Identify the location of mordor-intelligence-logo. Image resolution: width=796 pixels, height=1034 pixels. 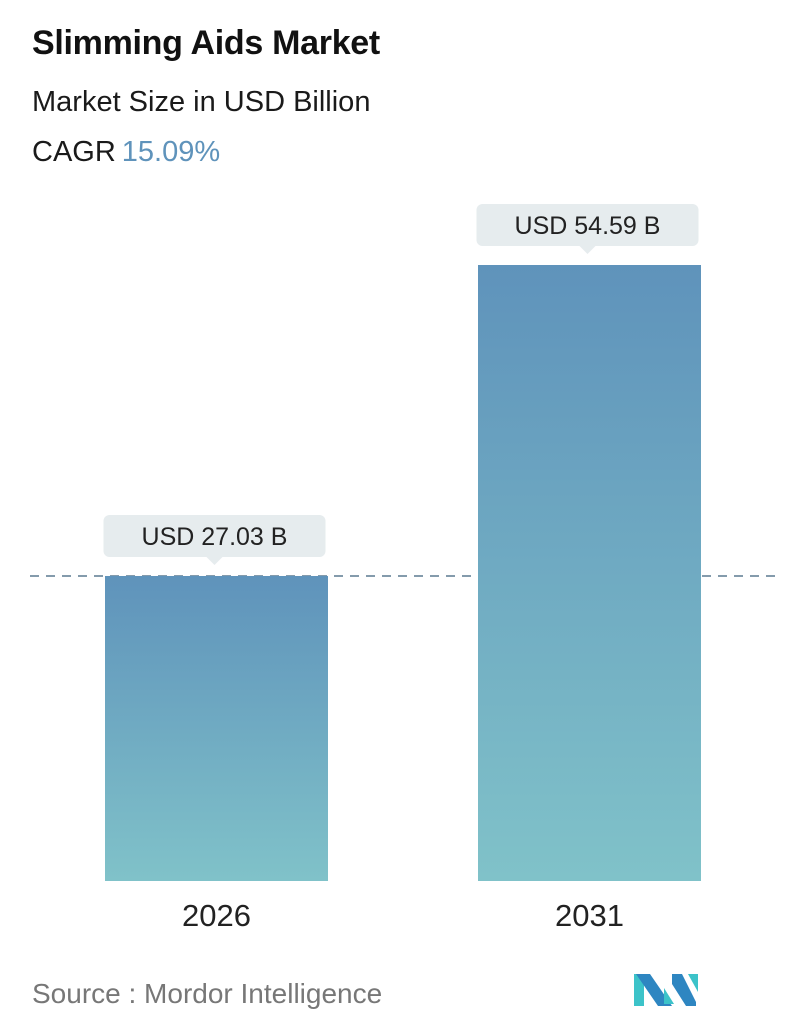
(666, 990).